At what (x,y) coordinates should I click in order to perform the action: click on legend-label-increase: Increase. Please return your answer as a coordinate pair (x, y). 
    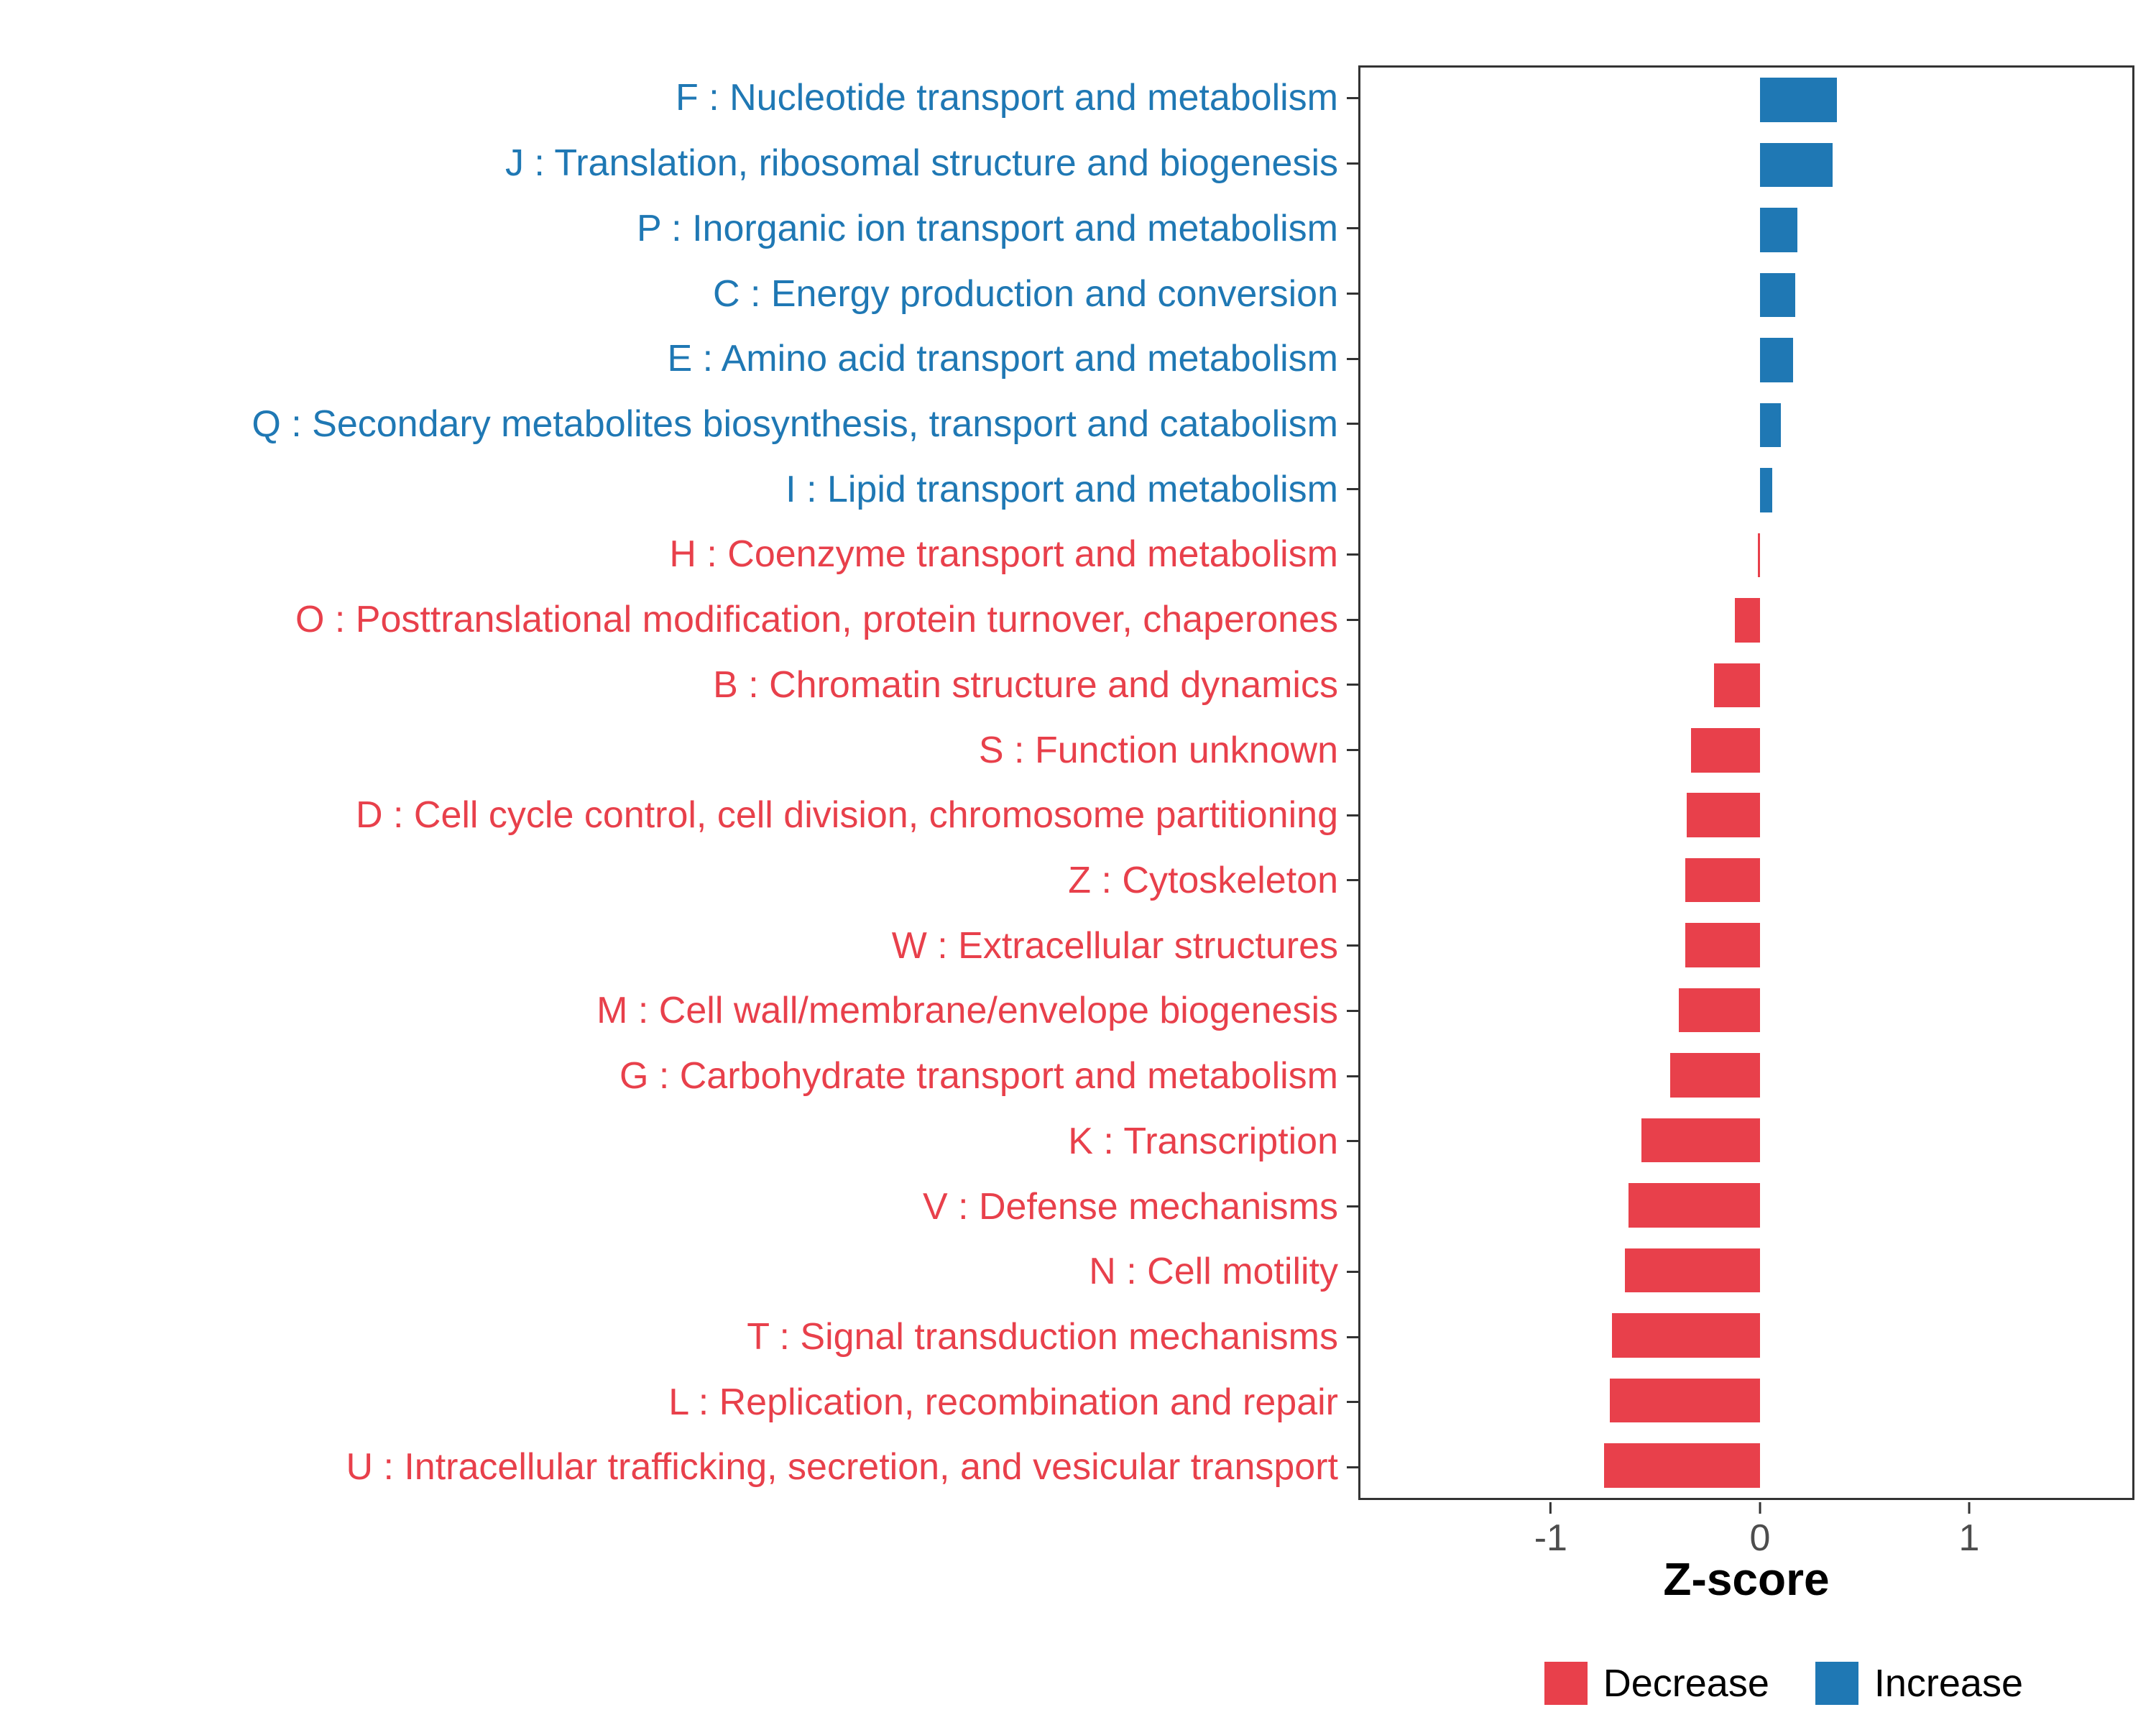
    Looking at the image, I should click on (1949, 1683).